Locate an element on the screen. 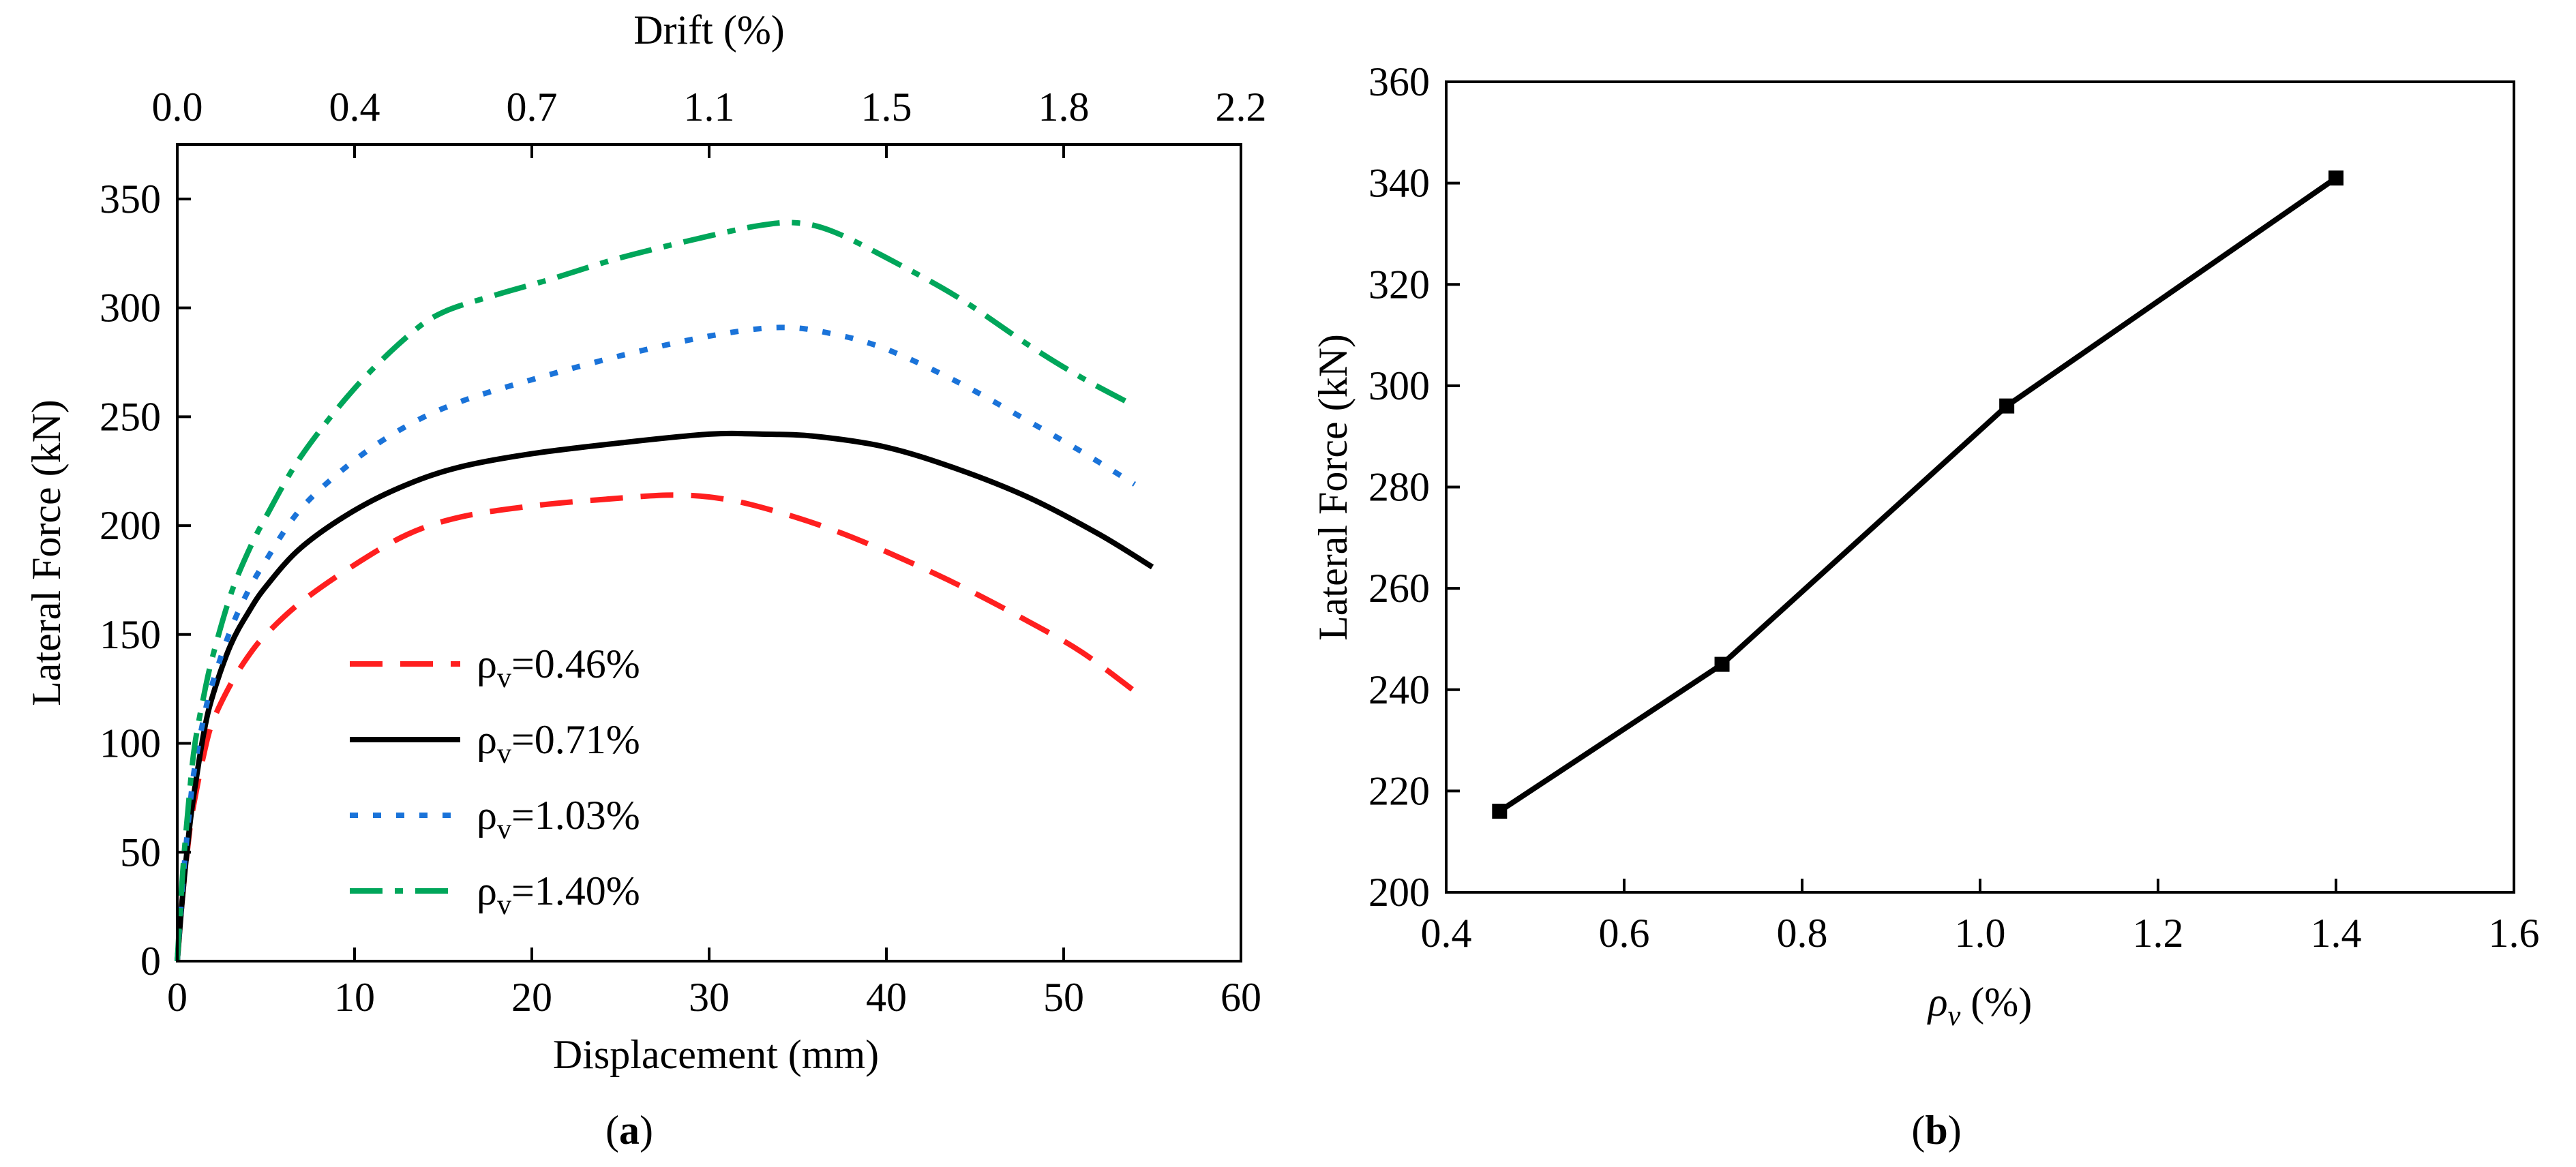  x-tick-label: 20 is located at coordinates (531, 997).